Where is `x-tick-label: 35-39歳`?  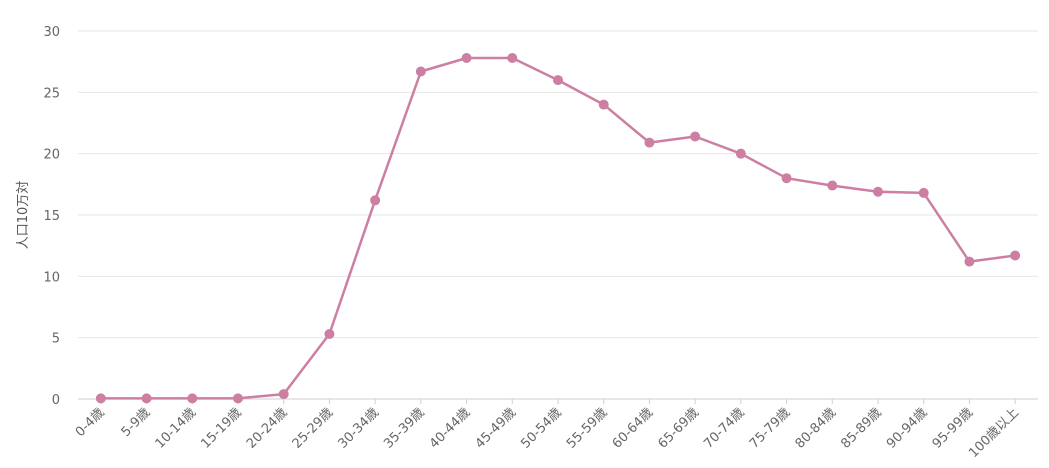
x-tick-label: 35-39歳 is located at coordinates (404, 428).